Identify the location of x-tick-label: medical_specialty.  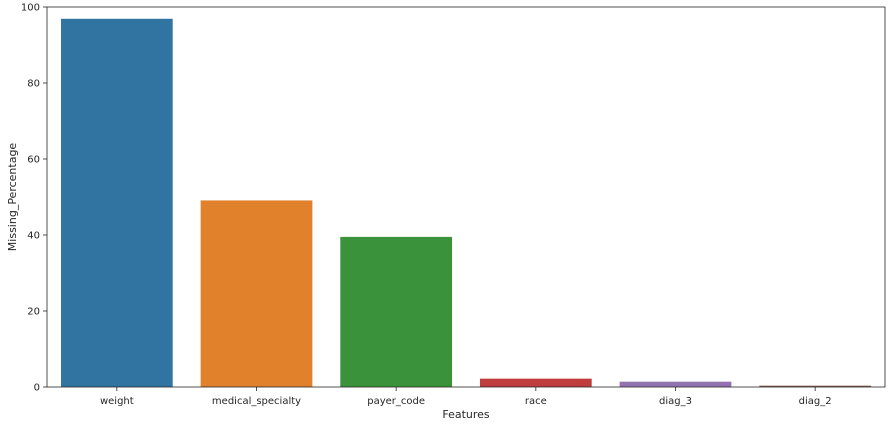
(256, 401).